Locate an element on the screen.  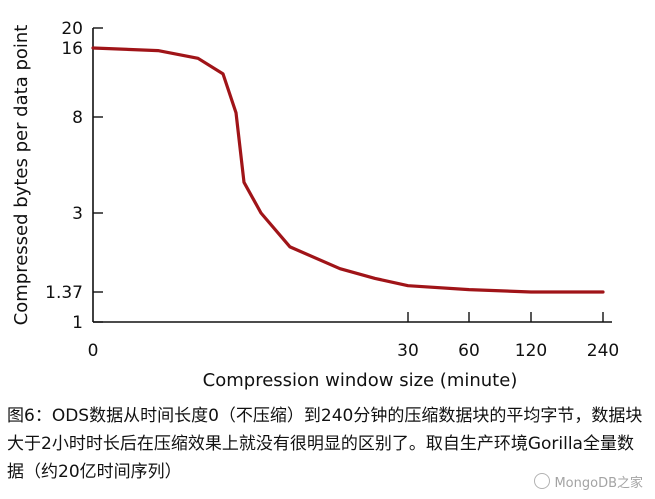
x-axis-title: Compression window size (minute) is located at coordinates (360, 380).